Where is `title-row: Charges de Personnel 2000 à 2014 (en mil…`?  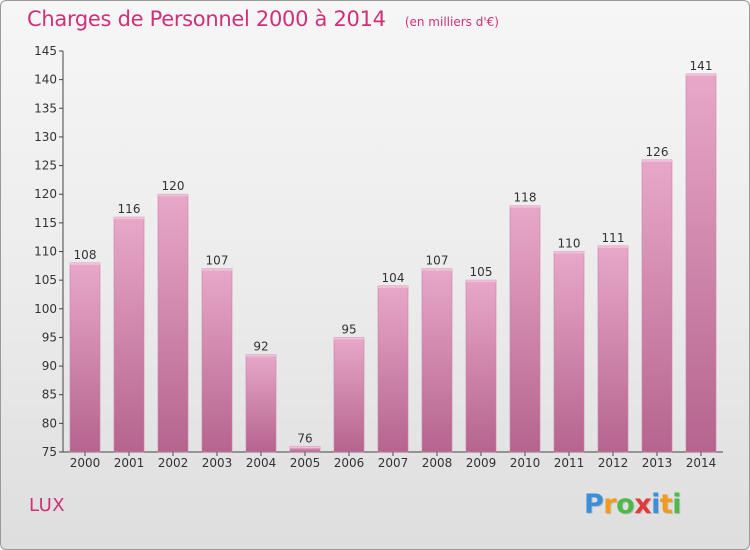
title-row: Charges de Personnel 2000 à 2014 (en mil… is located at coordinates (263, 19).